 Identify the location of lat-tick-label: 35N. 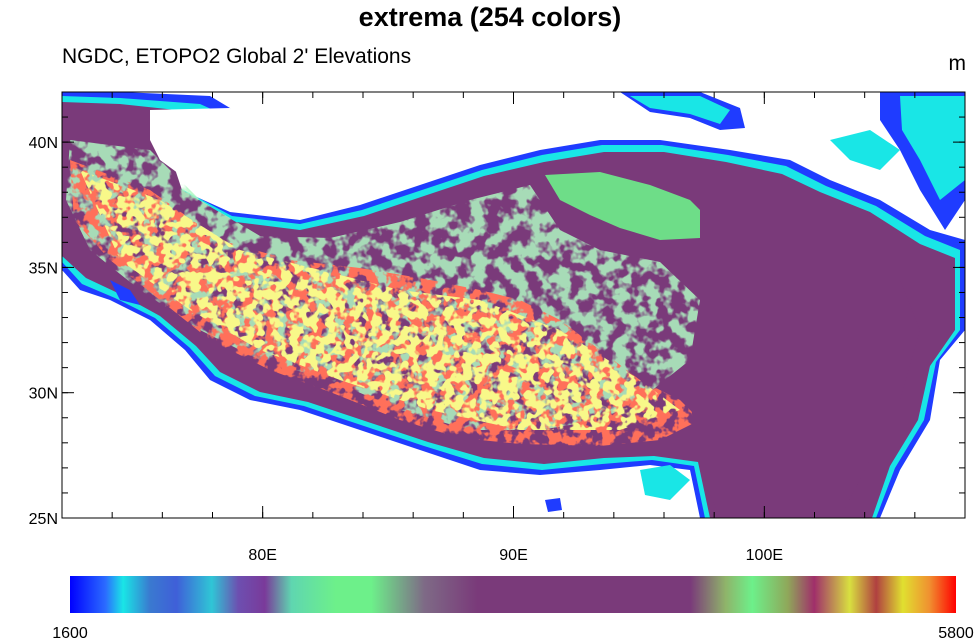
(43, 268).